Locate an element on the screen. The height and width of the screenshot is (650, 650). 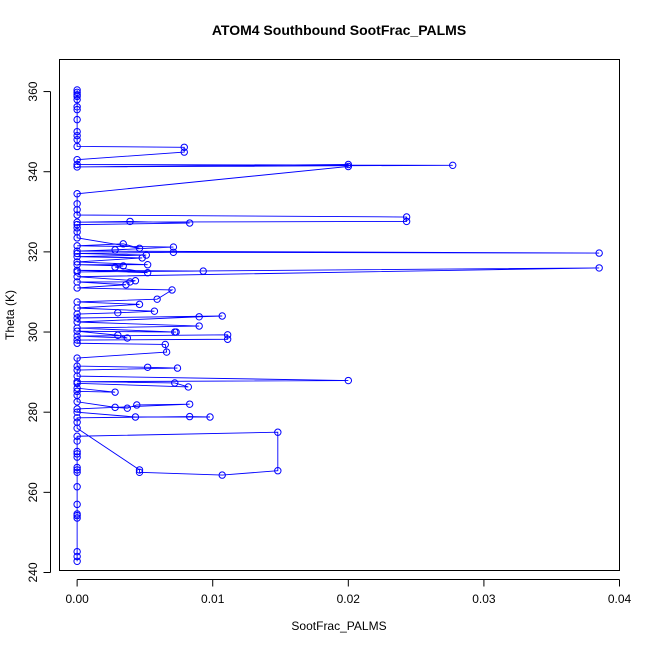
x-tick-label: 0.00 is located at coordinates (77, 599).